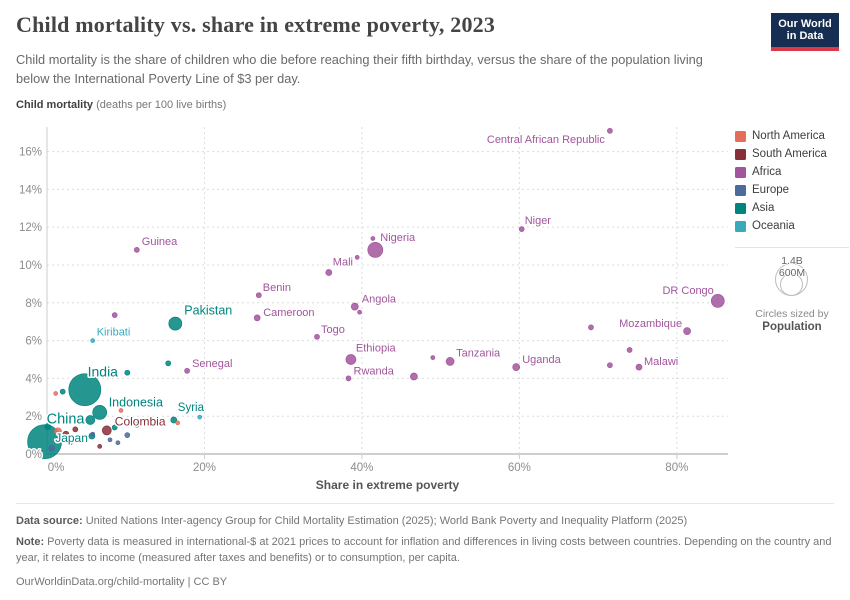 This screenshot has width=850, height=600. I want to click on data-point-india, so click(85, 390).